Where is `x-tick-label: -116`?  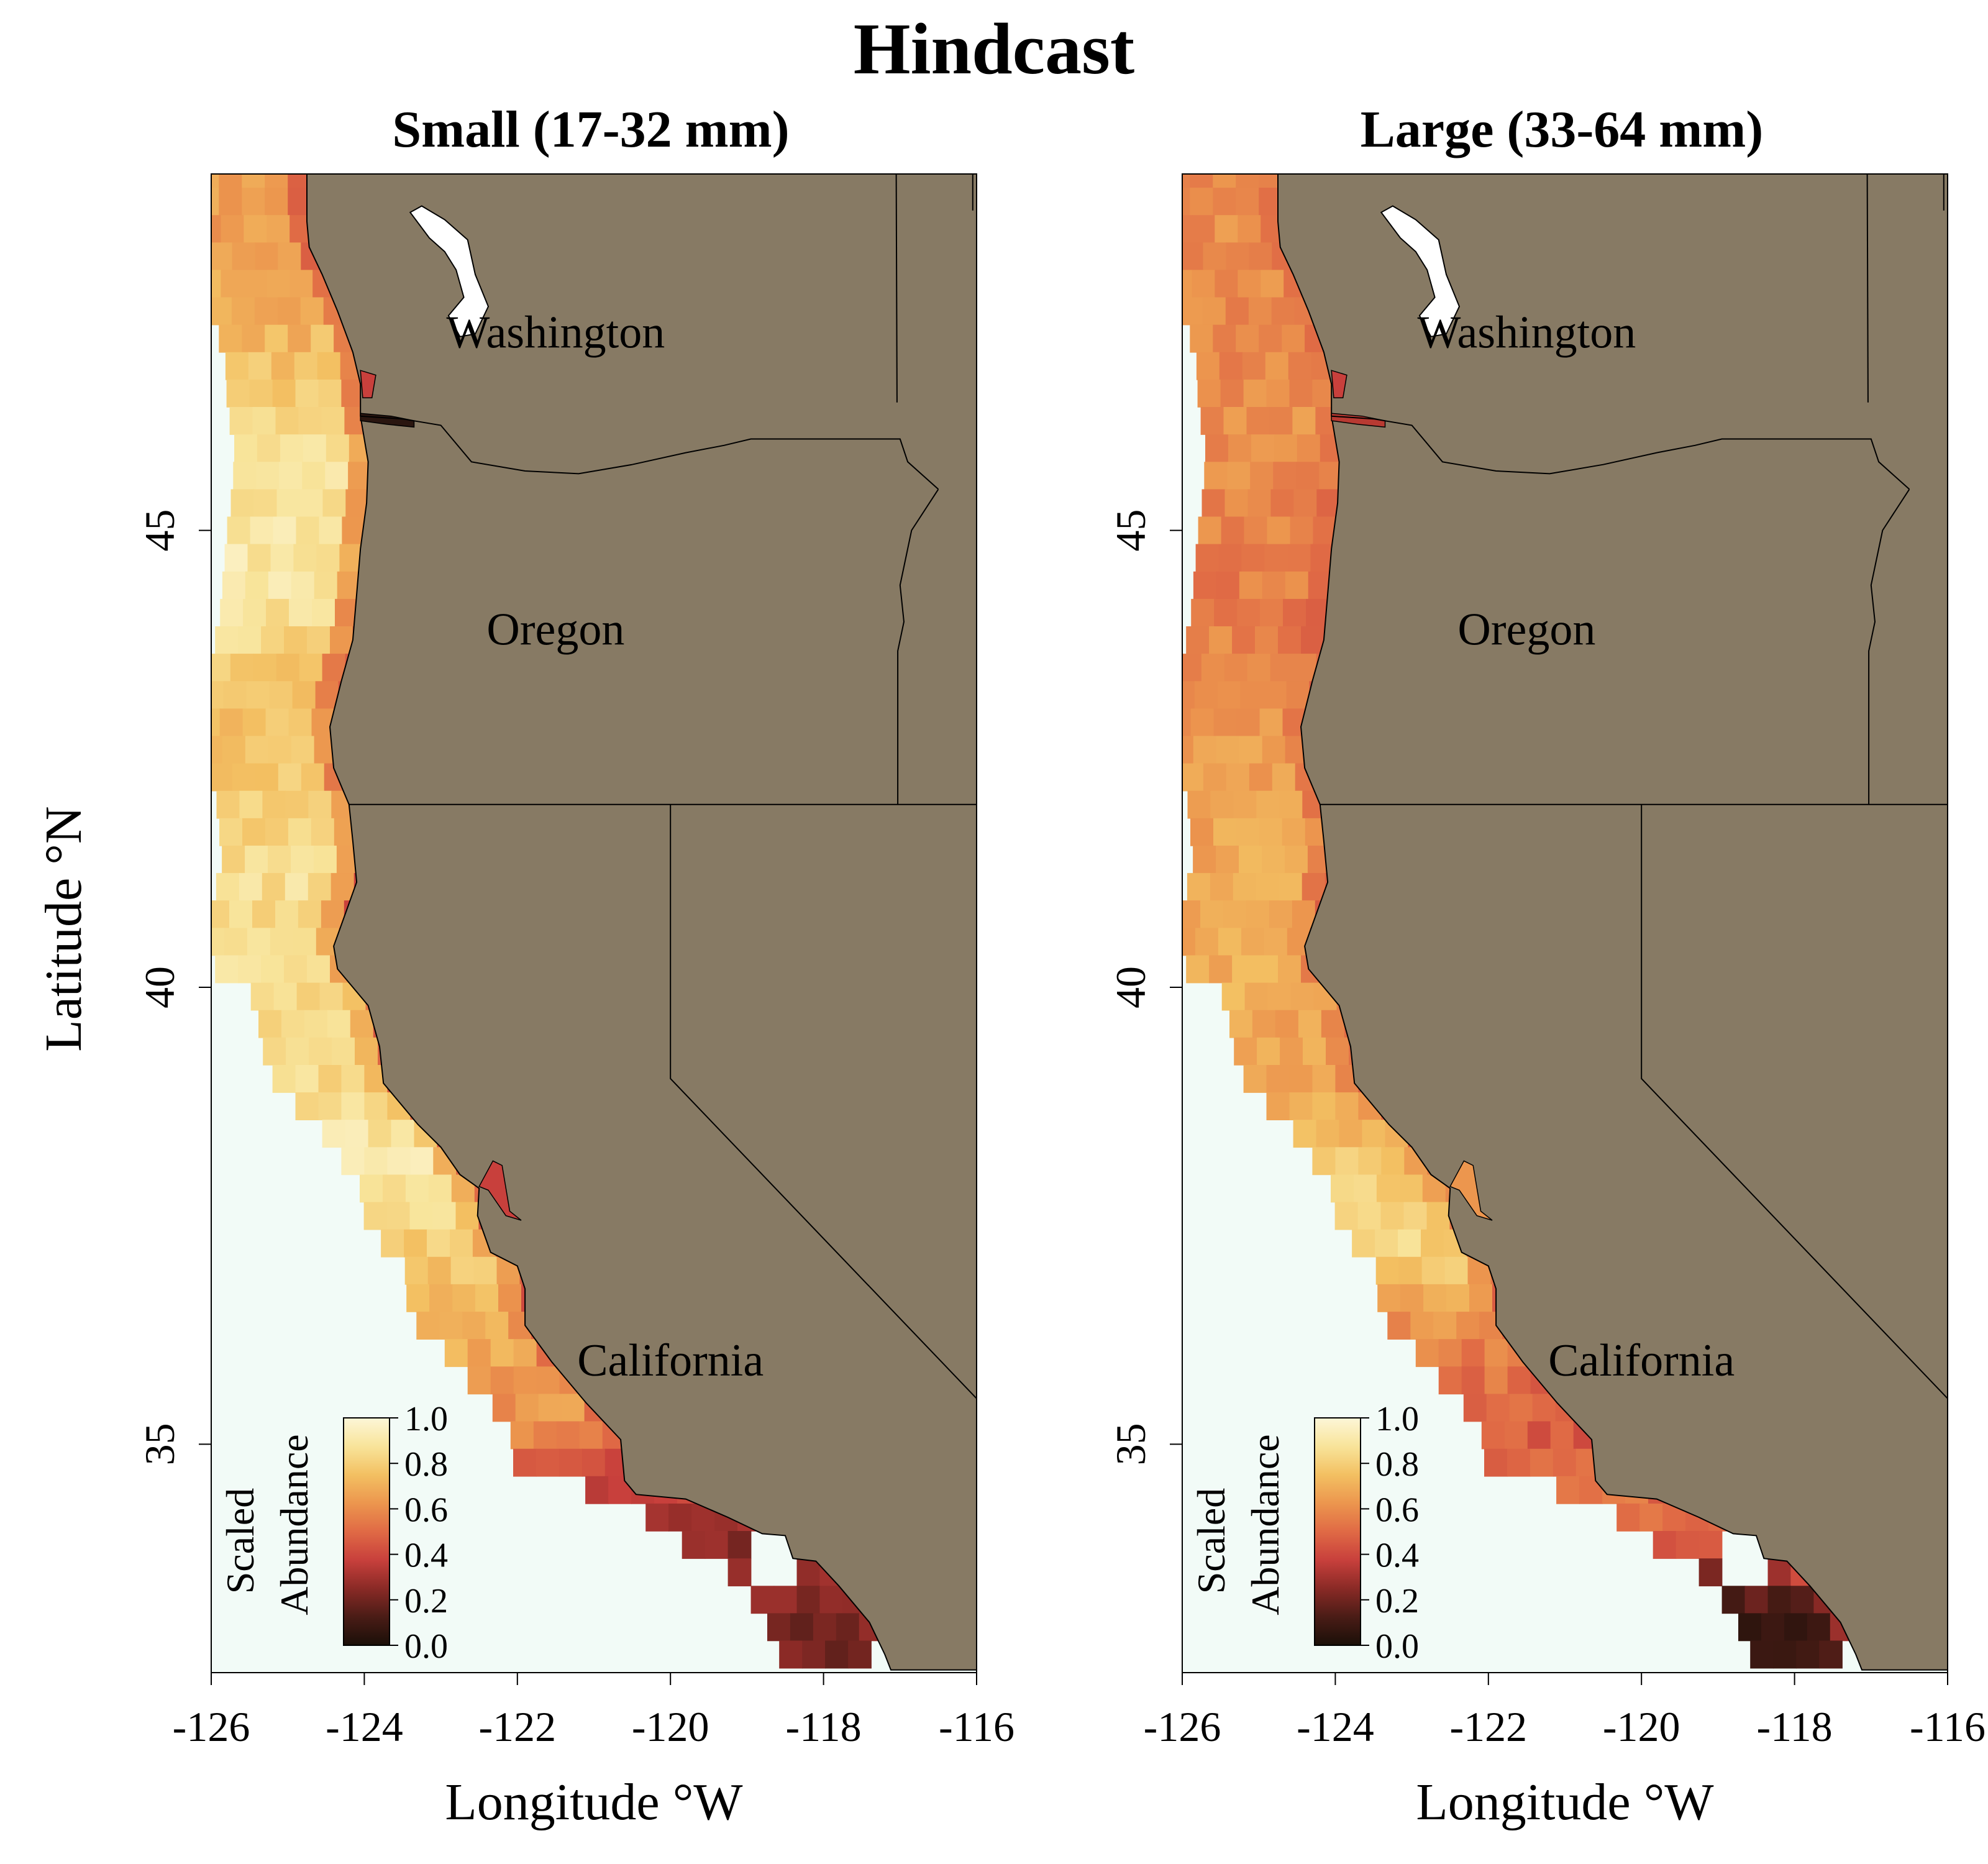
x-tick-label: -116 is located at coordinates (1948, 1726).